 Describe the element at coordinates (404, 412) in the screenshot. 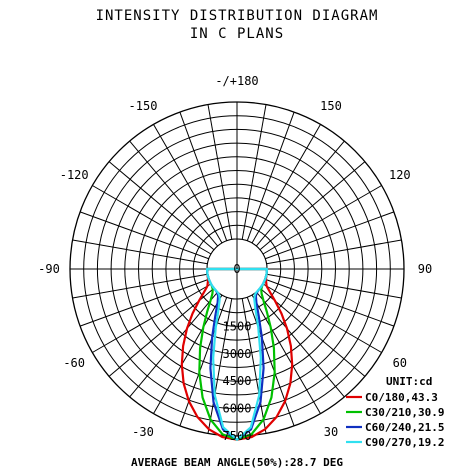

I see `legend-entry: C30/210,30.9` at that location.